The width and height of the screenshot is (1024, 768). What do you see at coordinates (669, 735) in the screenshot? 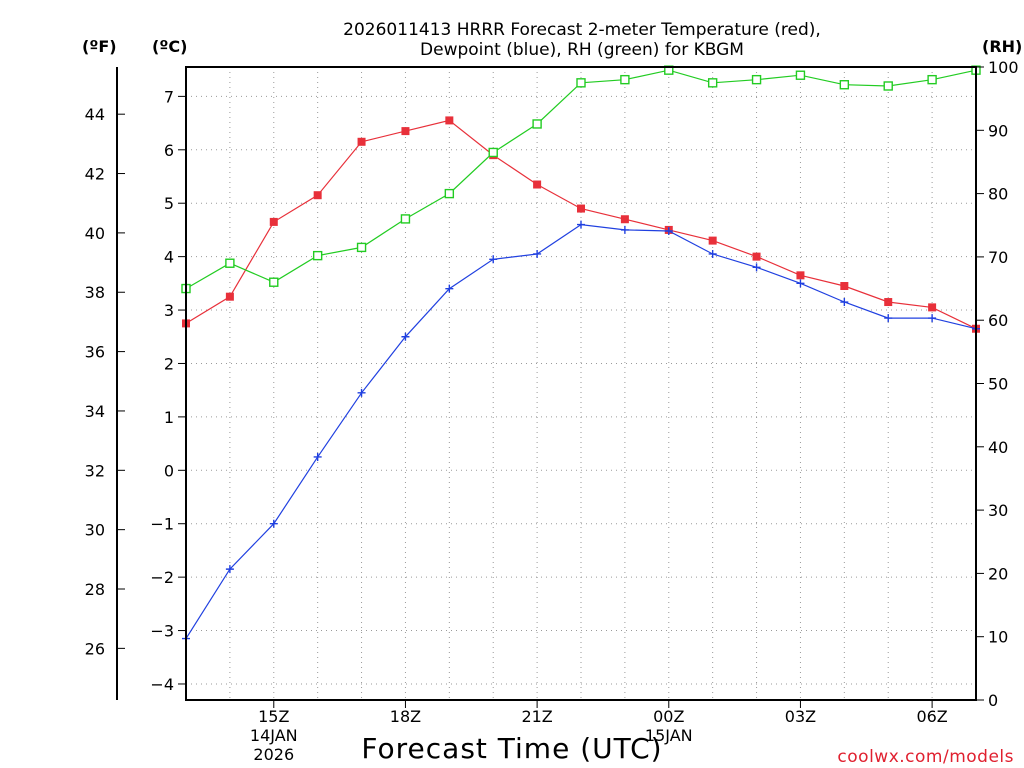
I see `x-tick-date-label: 15JAN` at bounding box center [669, 735].